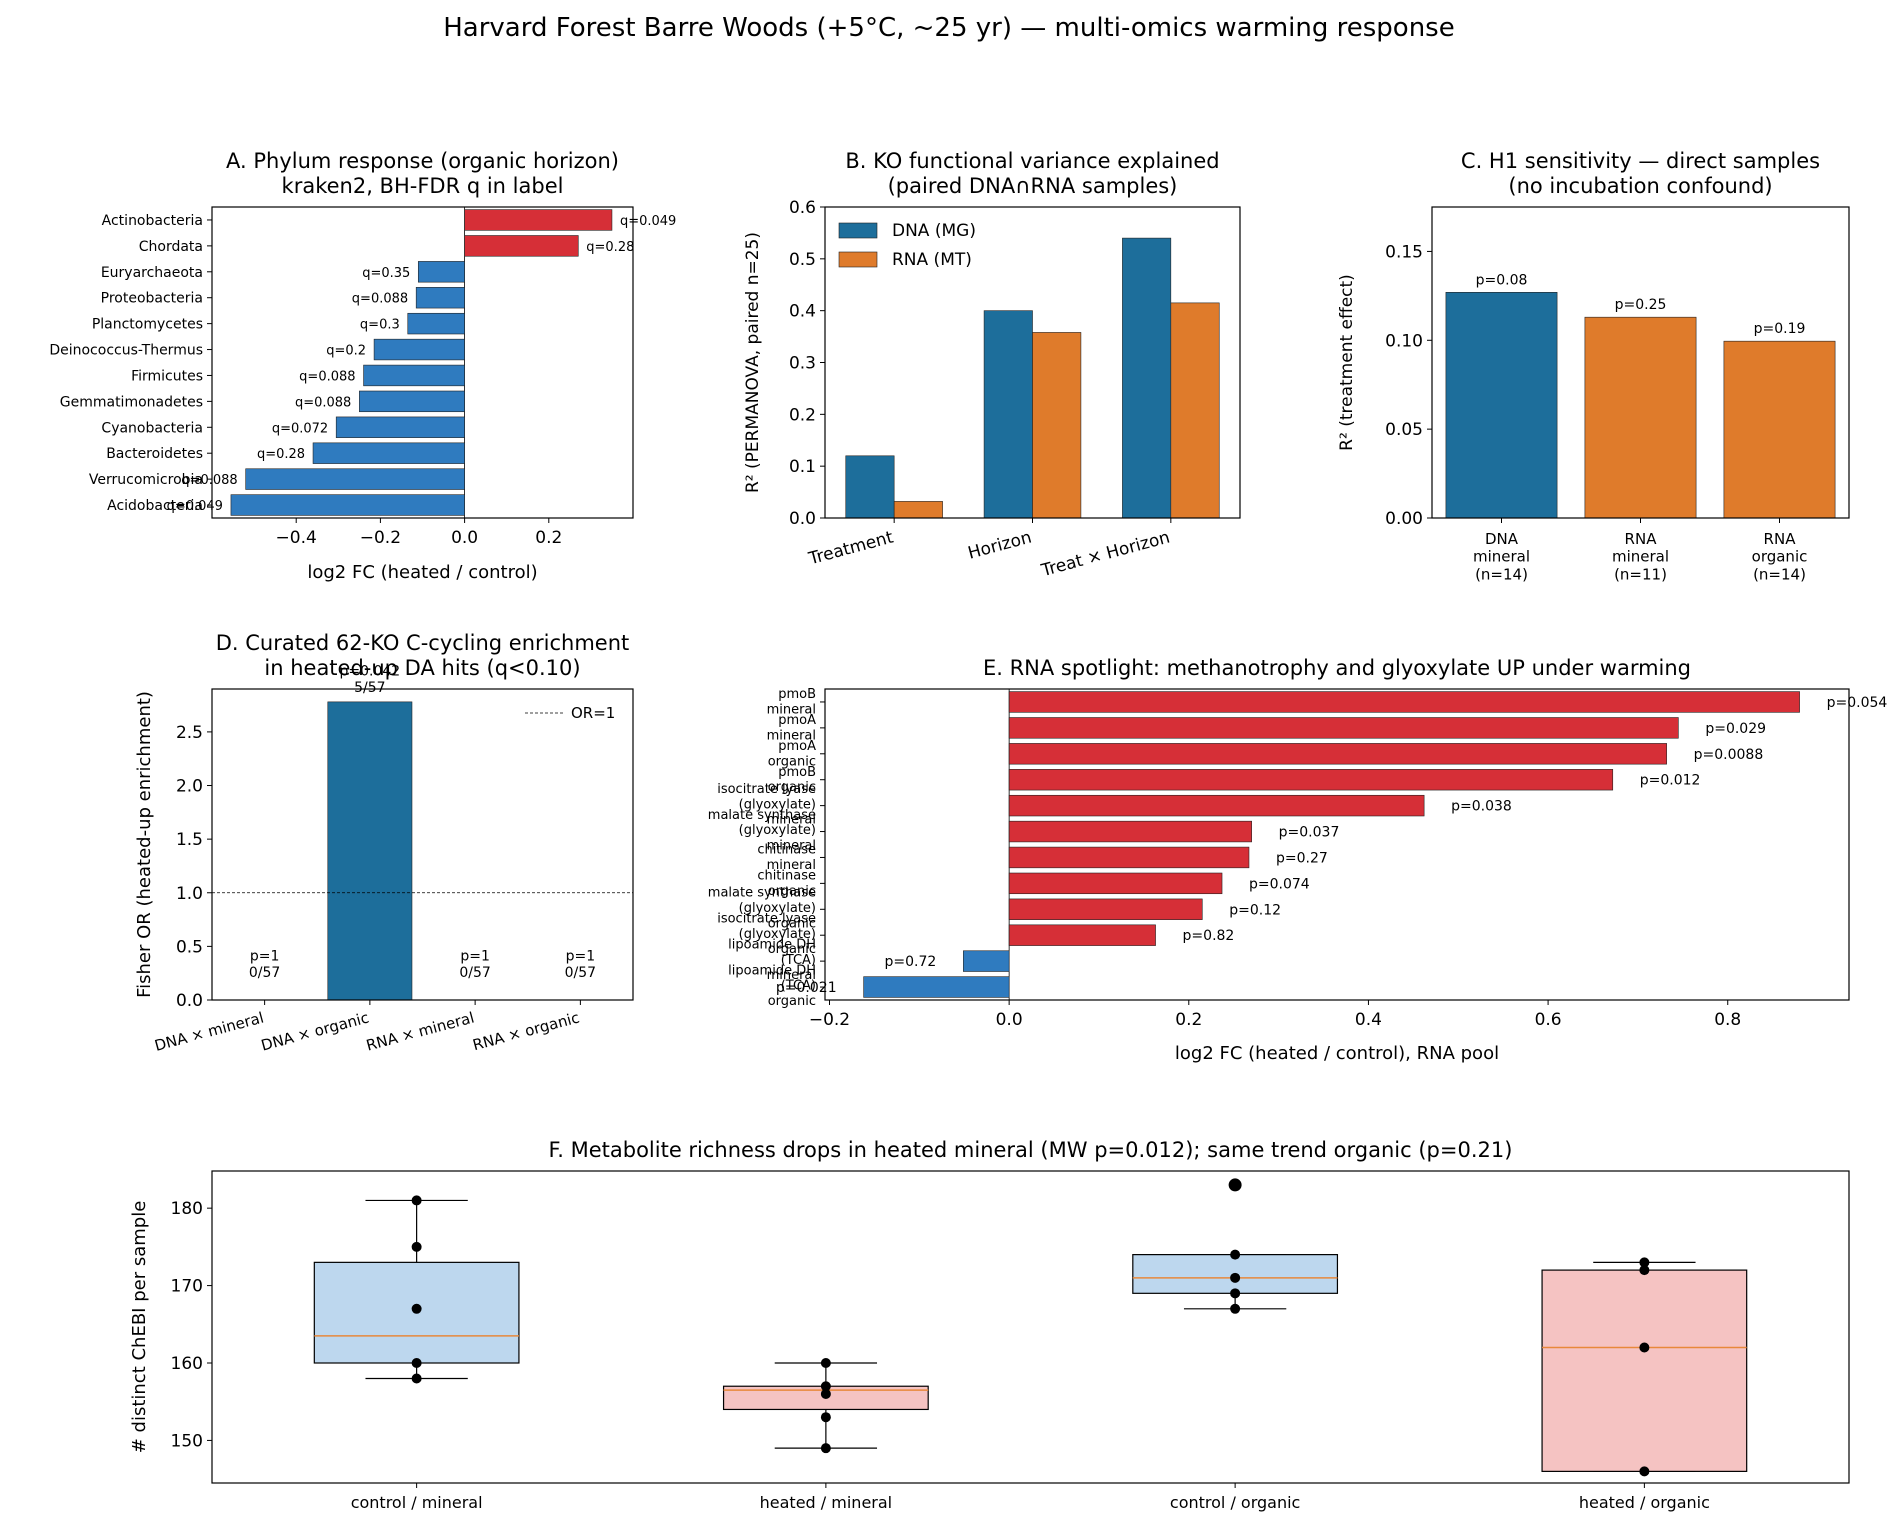  What do you see at coordinates (187, 1209) in the screenshot?
I see `y-tick-label: 180` at bounding box center [187, 1209].